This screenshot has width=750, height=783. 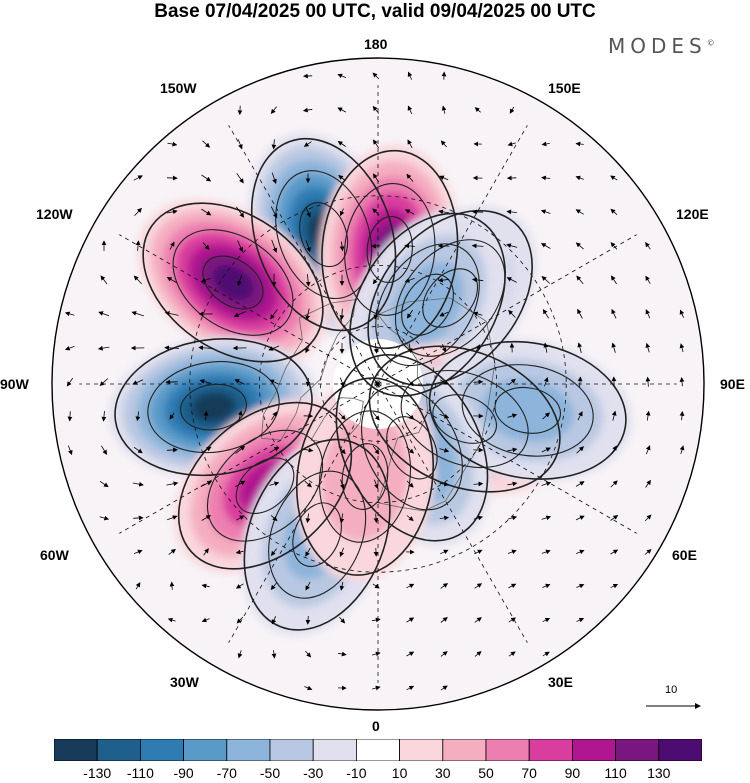 I want to click on colorbar-tick-label: -10, so click(x=356, y=773).